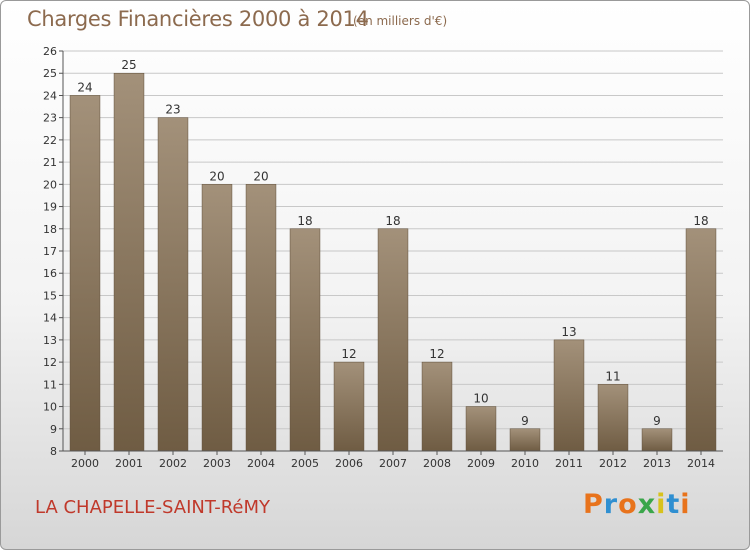  What do you see at coordinates (50, 207) in the screenshot?
I see `y-tick-label: 19` at bounding box center [50, 207].